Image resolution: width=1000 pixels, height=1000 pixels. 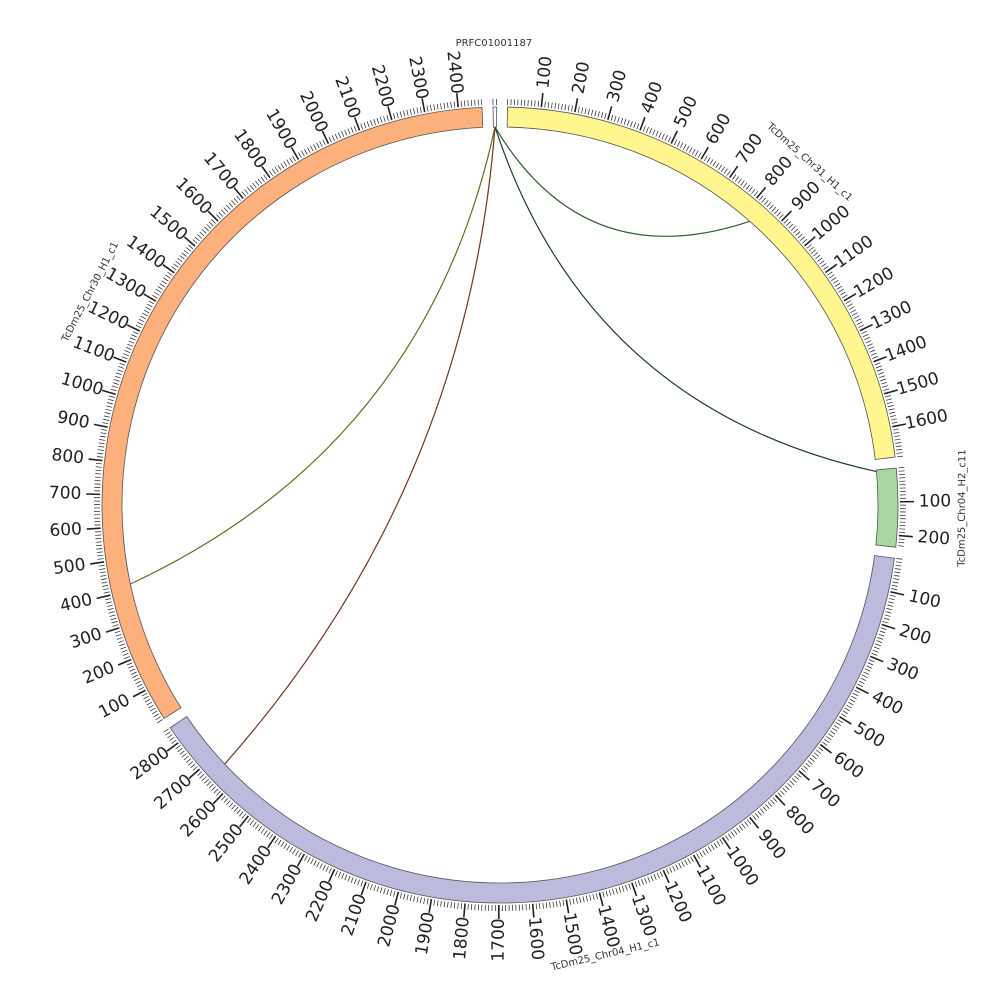 What do you see at coordinates (114, 706) in the screenshot?
I see `tick-label: 100` at bounding box center [114, 706].